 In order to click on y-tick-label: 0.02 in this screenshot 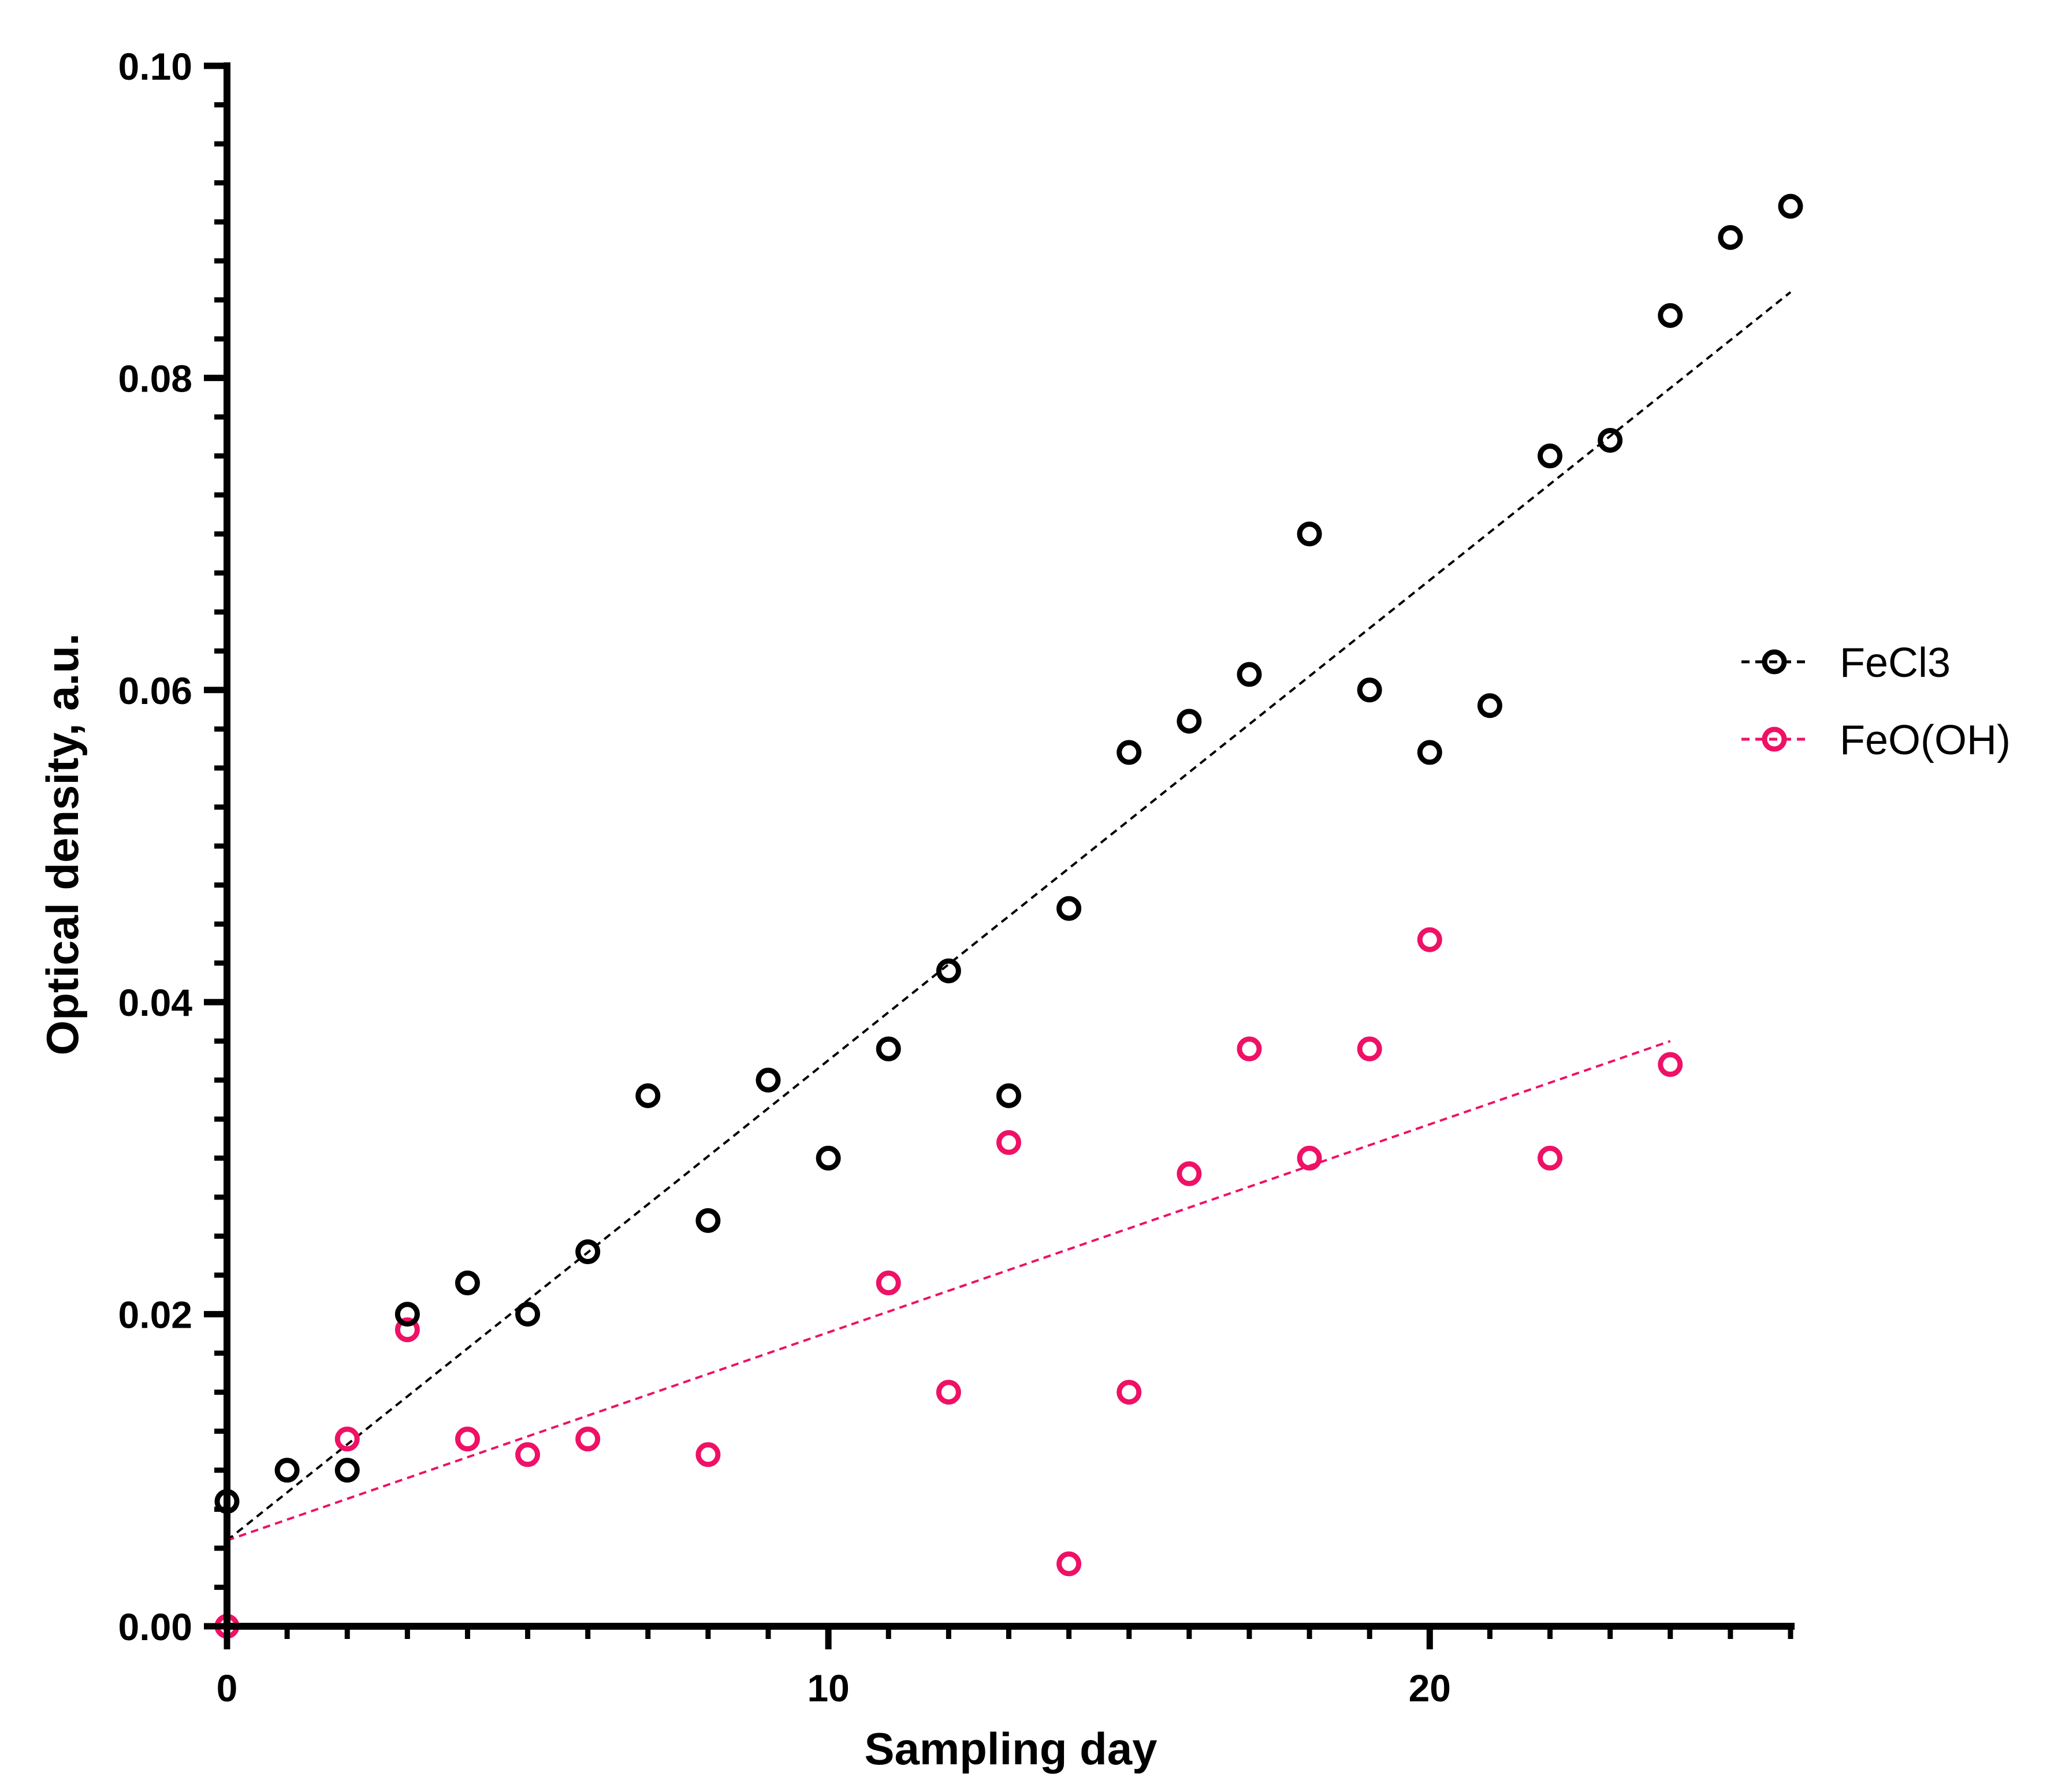, I will do `click(155, 1315)`.